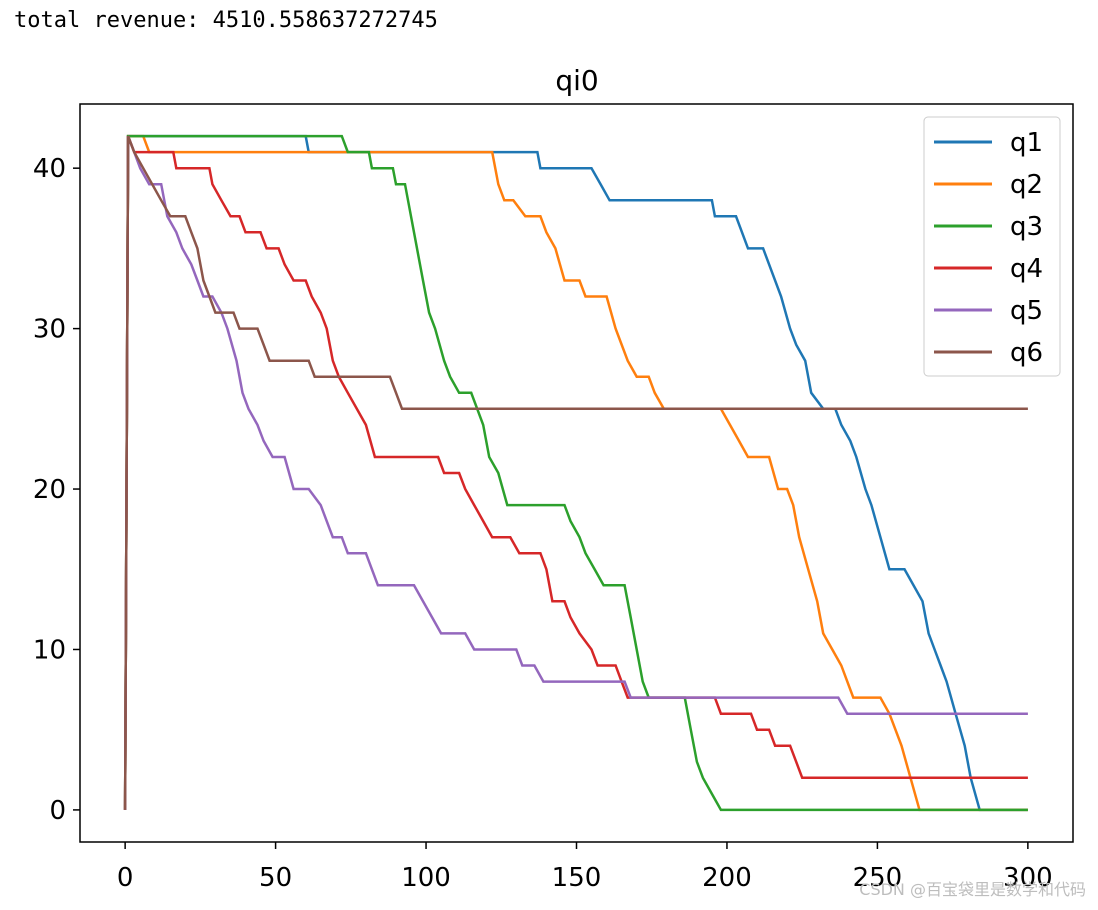 This screenshot has height=910, width=1098. What do you see at coordinates (49, 169) in the screenshot?
I see `y-tick-label: 40` at bounding box center [49, 169].